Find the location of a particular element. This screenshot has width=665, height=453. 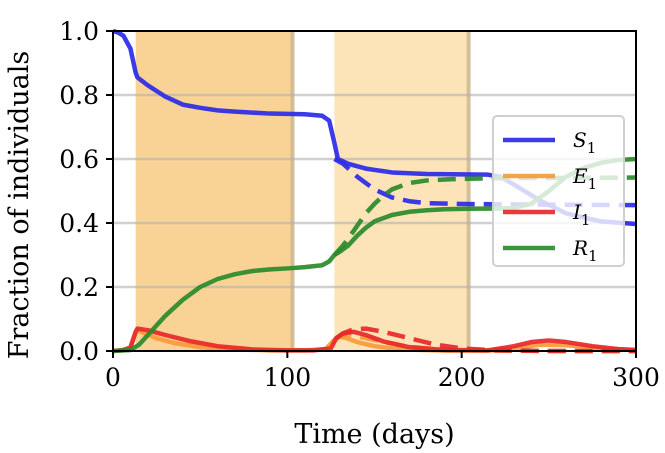

y-tick-label-4: 0.8 is located at coordinates (79, 95).